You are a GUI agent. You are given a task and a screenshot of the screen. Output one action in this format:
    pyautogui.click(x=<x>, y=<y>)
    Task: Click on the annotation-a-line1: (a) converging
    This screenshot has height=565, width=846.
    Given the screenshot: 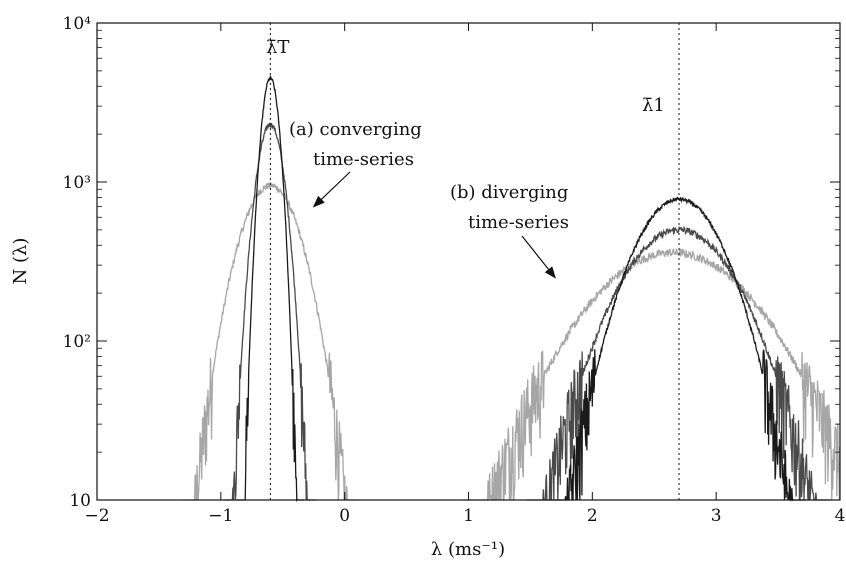 What is the action you would take?
    pyautogui.click(x=355, y=129)
    